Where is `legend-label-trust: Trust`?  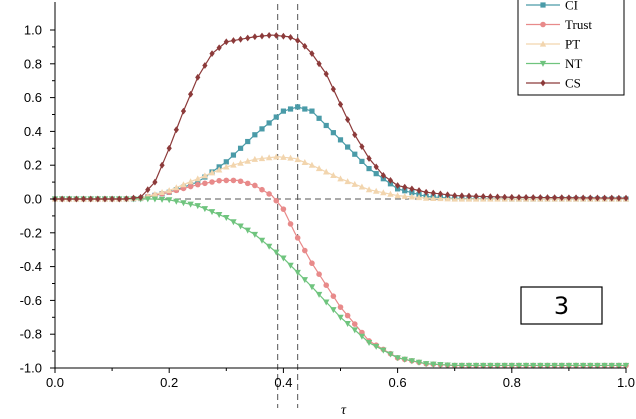
legend-label-trust: Trust is located at coordinates (578, 24).